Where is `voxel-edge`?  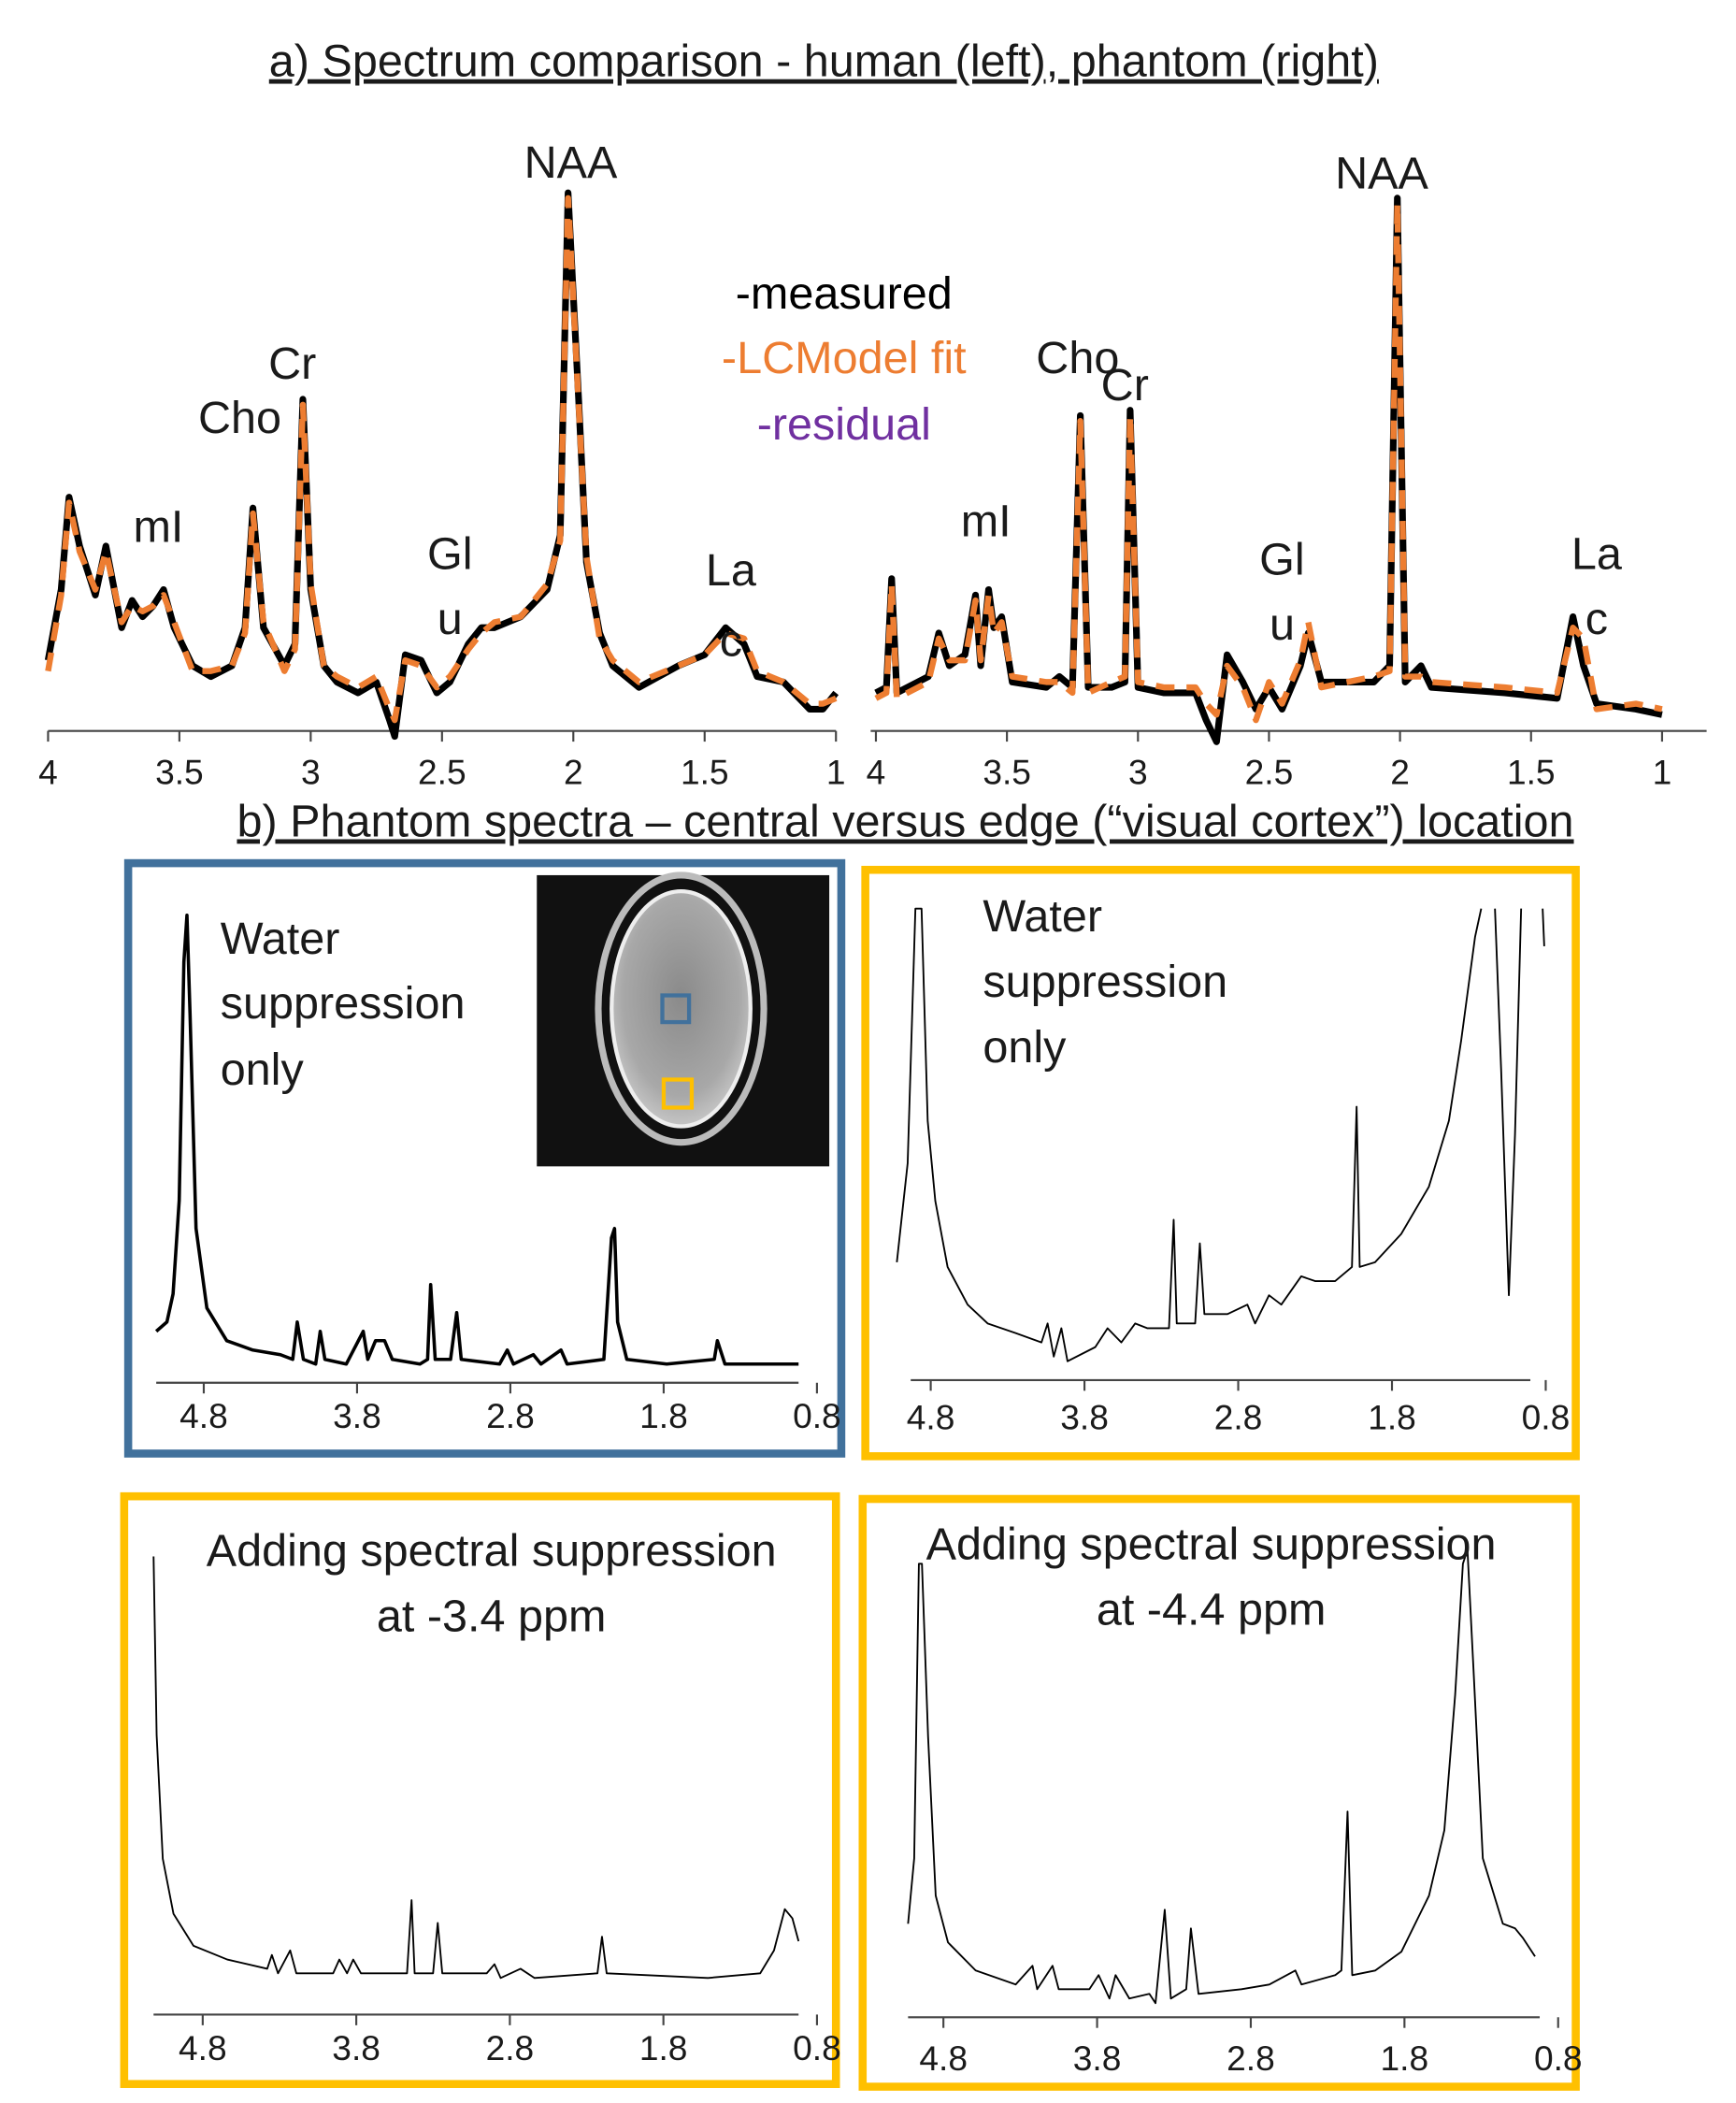
voxel-edge is located at coordinates (678, 1093).